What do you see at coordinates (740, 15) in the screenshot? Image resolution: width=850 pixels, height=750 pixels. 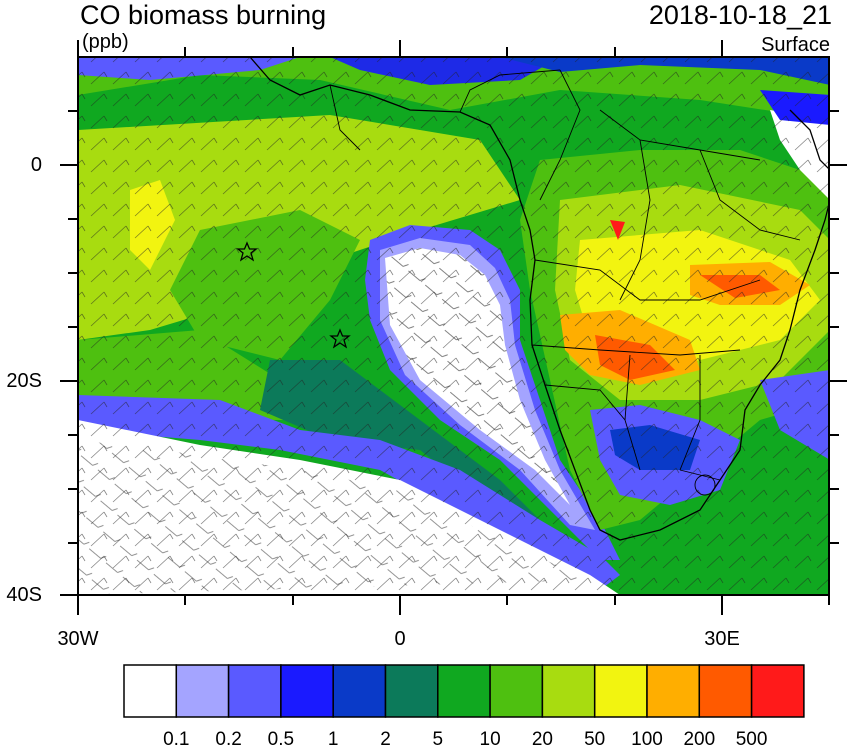 I see `datetime-label: 2018-10-18_21` at bounding box center [740, 15].